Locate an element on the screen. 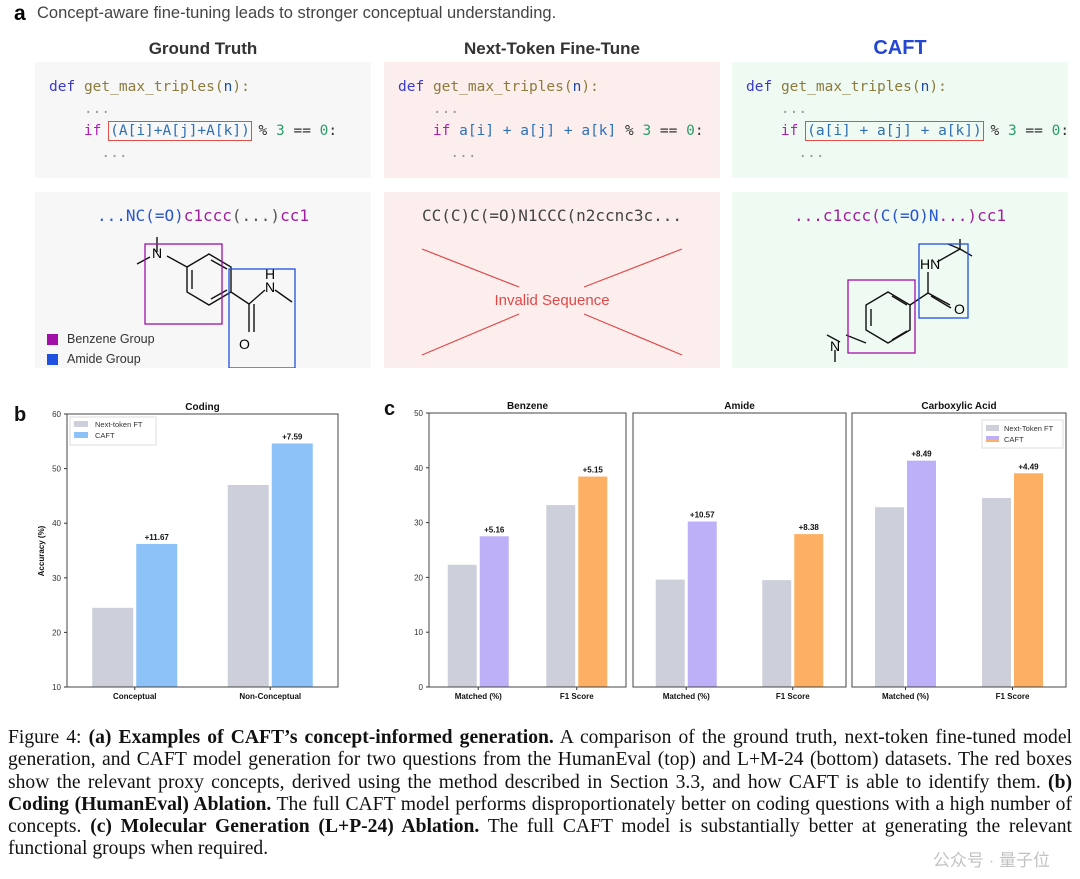 The height and width of the screenshot is (879, 1080). y-tick-label: 50 is located at coordinates (418, 413).